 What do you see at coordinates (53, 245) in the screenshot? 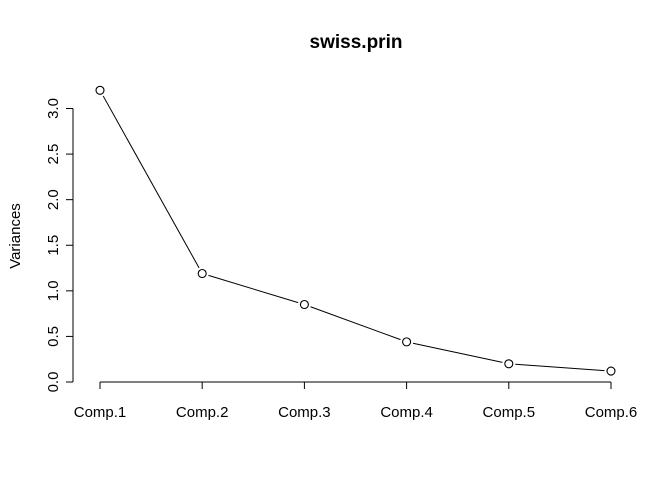
I see `y-tick-label: 1.5` at bounding box center [53, 245].